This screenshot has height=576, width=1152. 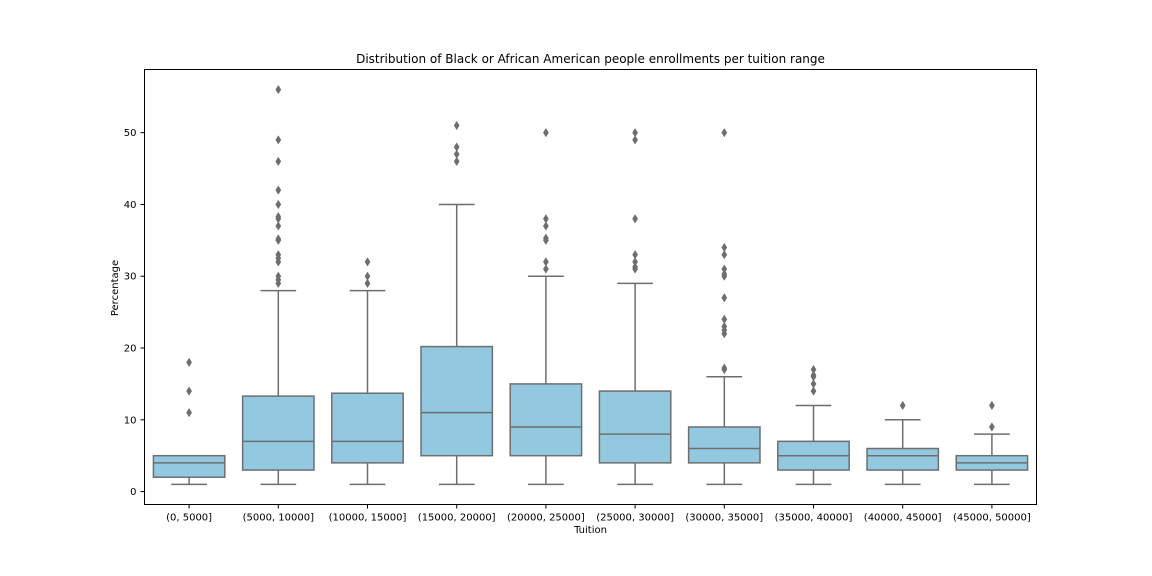 I want to click on y-tick-label: 50, so click(x=130, y=133).